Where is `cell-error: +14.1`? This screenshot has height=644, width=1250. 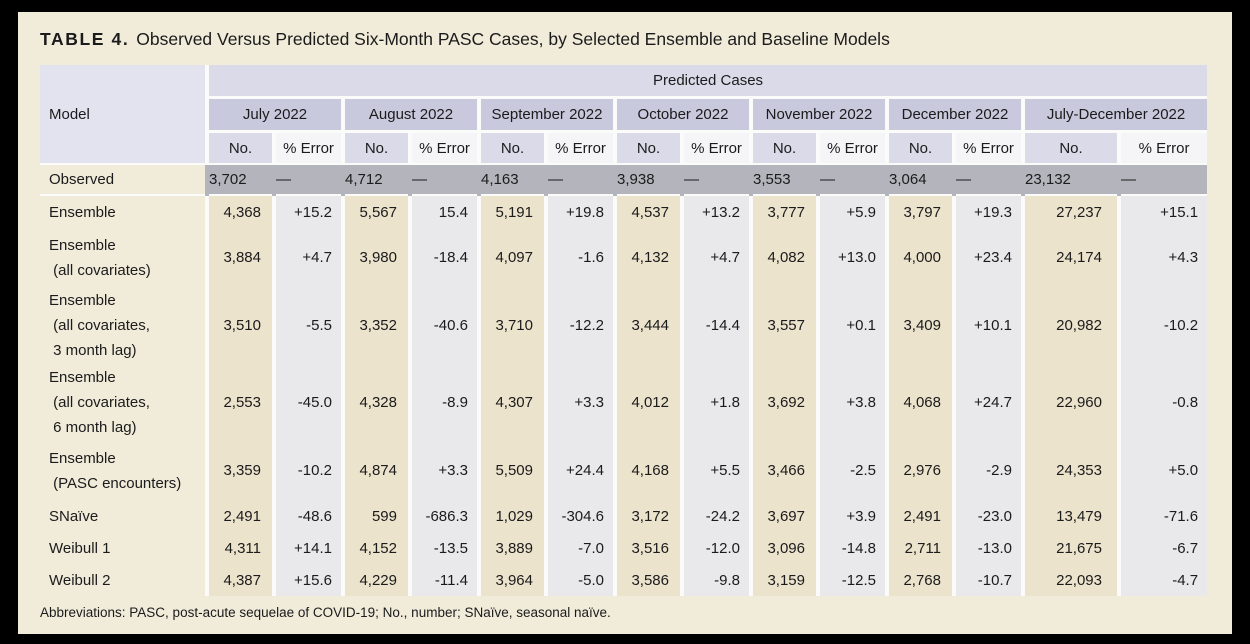
cell-error: +14.1 is located at coordinates (307, 548).